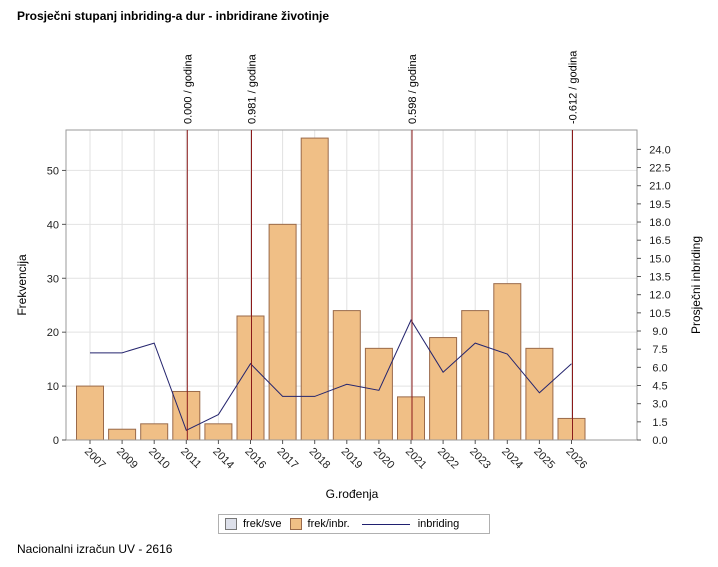 This screenshot has width=718, height=567. Describe the element at coordinates (53, 279) in the screenshot. I see `y-tick-label: 30` at that location.